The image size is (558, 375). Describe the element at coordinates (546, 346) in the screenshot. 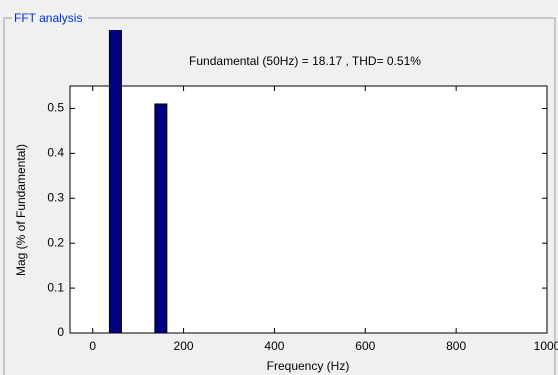

I see `x-tick-label: 1000` at that location.